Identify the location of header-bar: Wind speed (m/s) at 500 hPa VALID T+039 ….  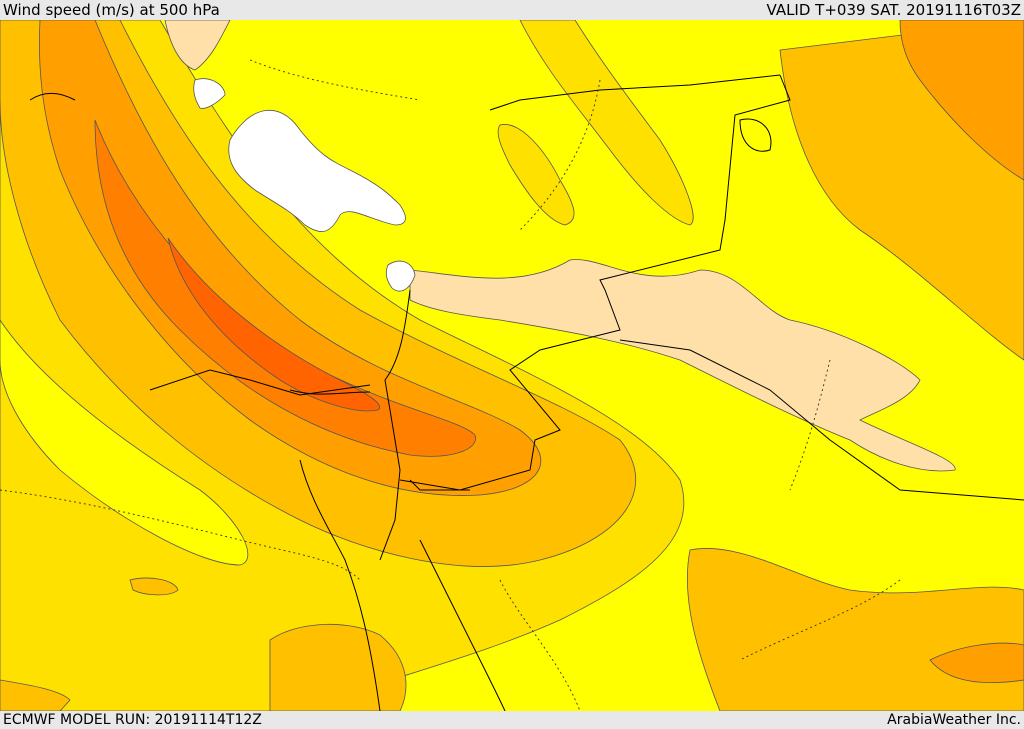
(512, 10).